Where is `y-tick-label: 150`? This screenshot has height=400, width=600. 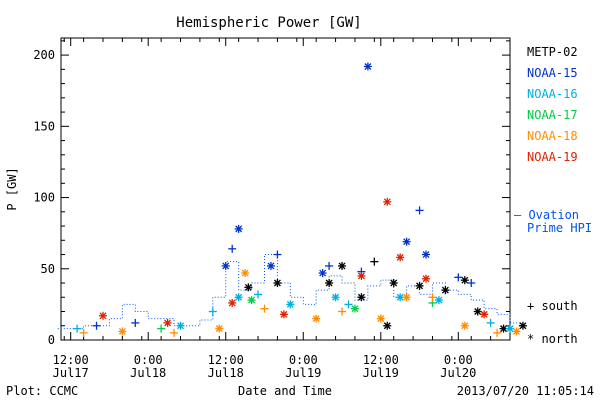
y-tick-label: 150 is located at coordinates (44, 126).